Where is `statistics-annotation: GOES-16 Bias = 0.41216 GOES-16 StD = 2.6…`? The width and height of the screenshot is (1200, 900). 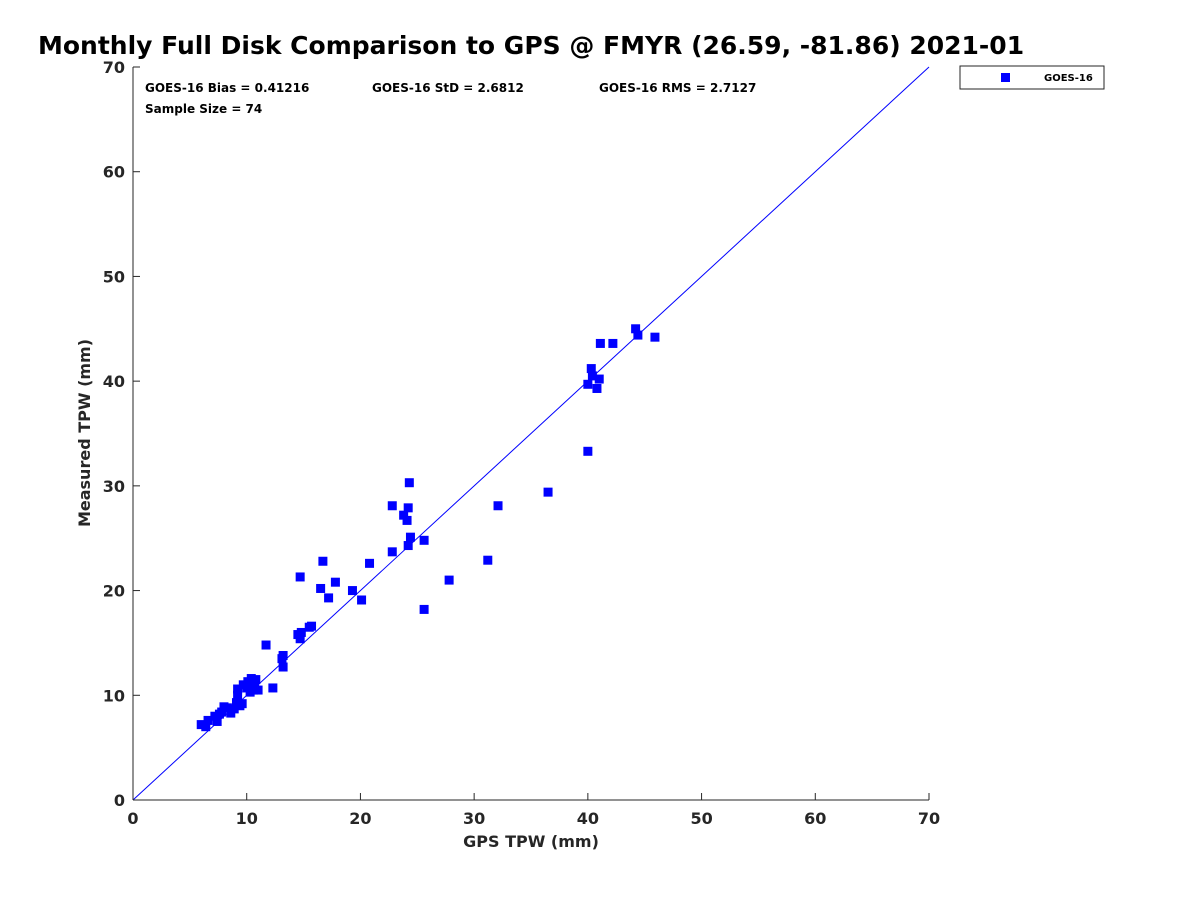
statistics-annotation: GOES-16 Bias = 0.41216 GOES-16 StD = 2.6… is located at coordinates (450, 98).